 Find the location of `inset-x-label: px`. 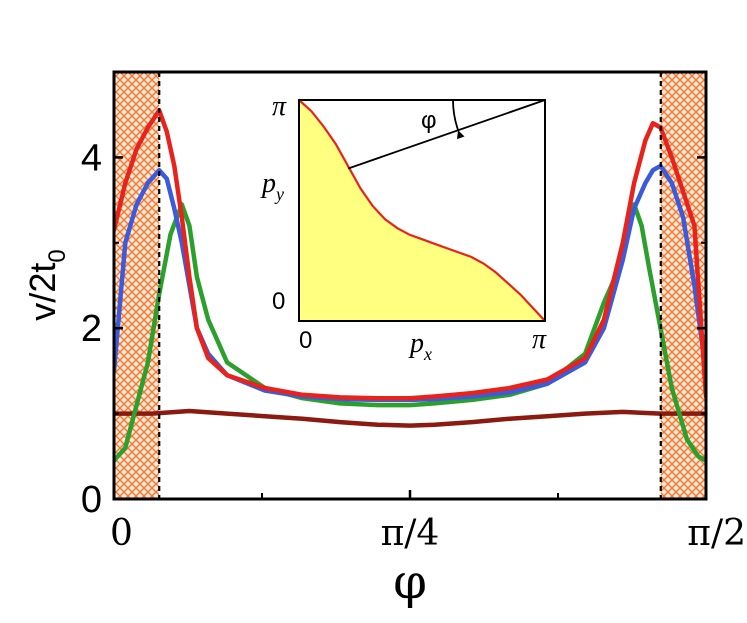

inset-x-label: px is located at coordinates (420, 346).